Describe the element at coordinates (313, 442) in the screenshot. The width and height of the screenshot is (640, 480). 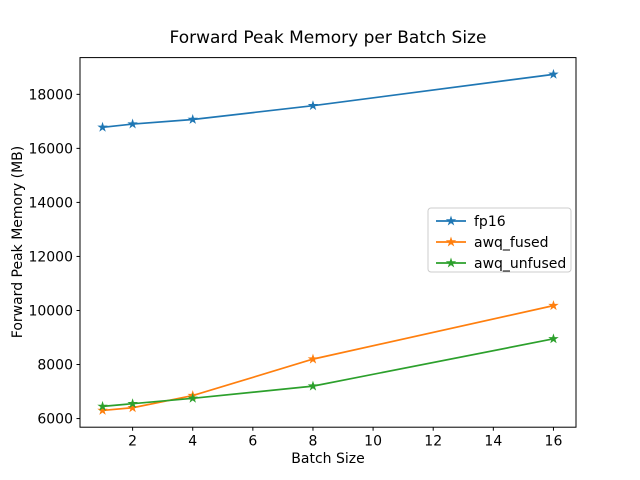
I see `x-tick-label-8: 8` at that location.